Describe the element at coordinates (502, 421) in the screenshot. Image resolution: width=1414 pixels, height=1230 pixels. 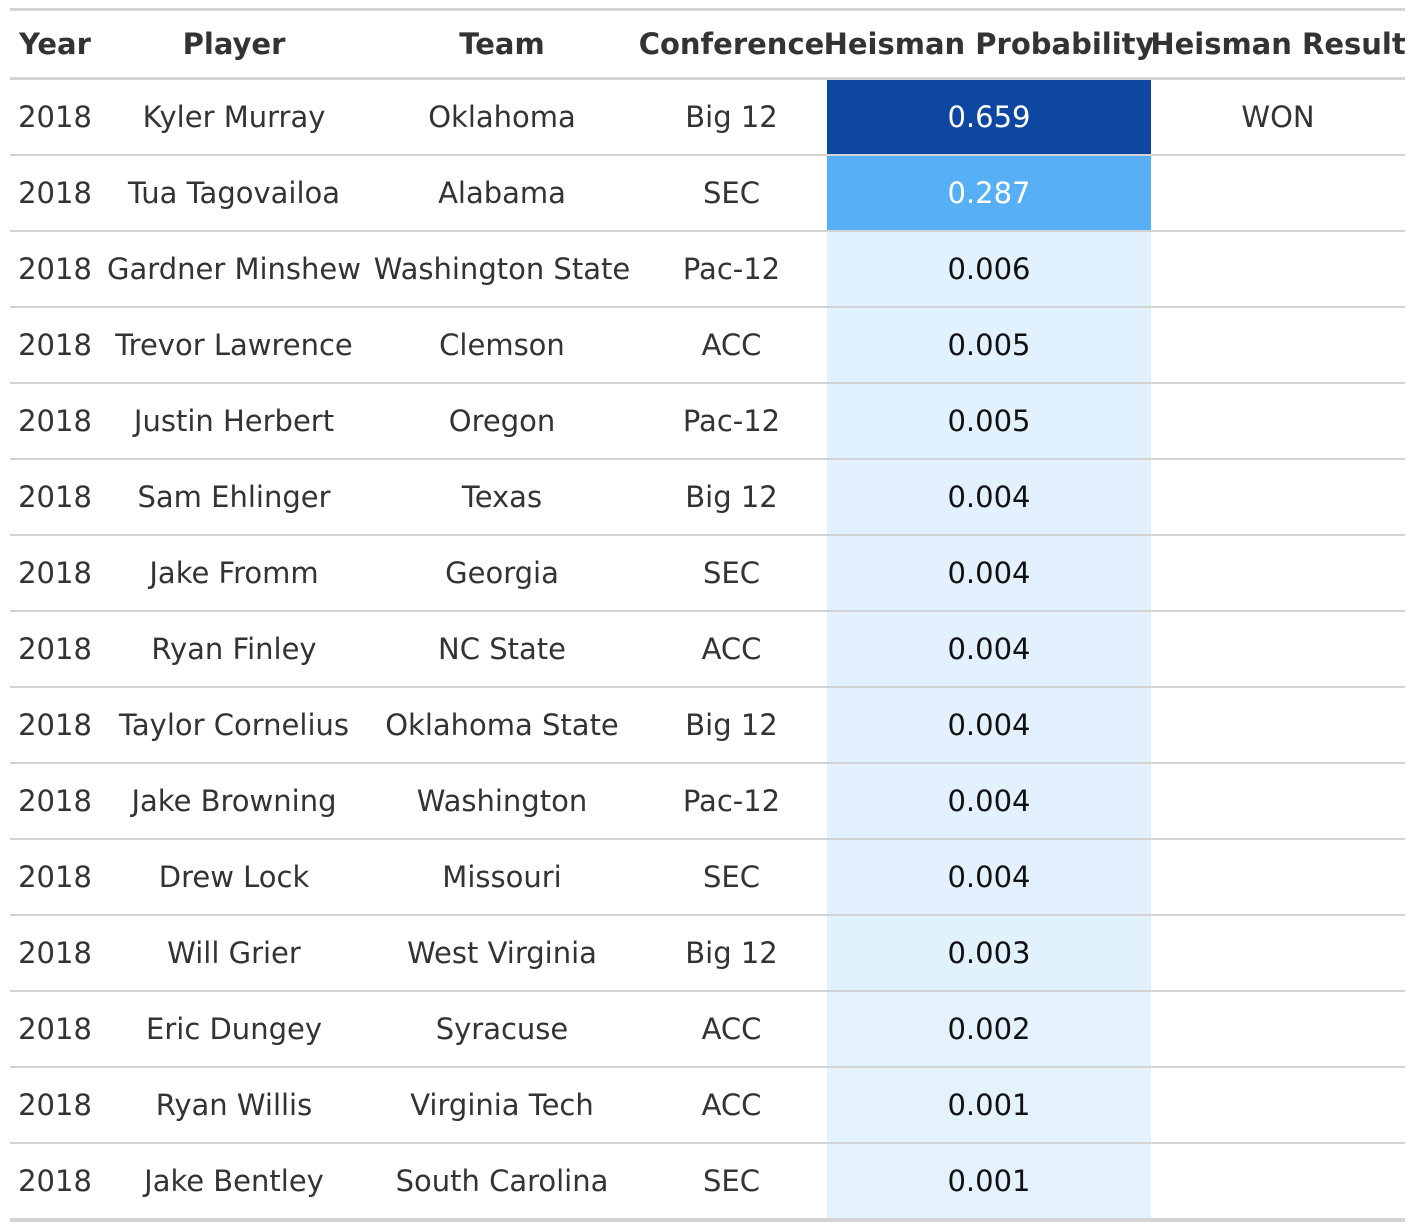
I see `cell-team: Oregon` at that location.